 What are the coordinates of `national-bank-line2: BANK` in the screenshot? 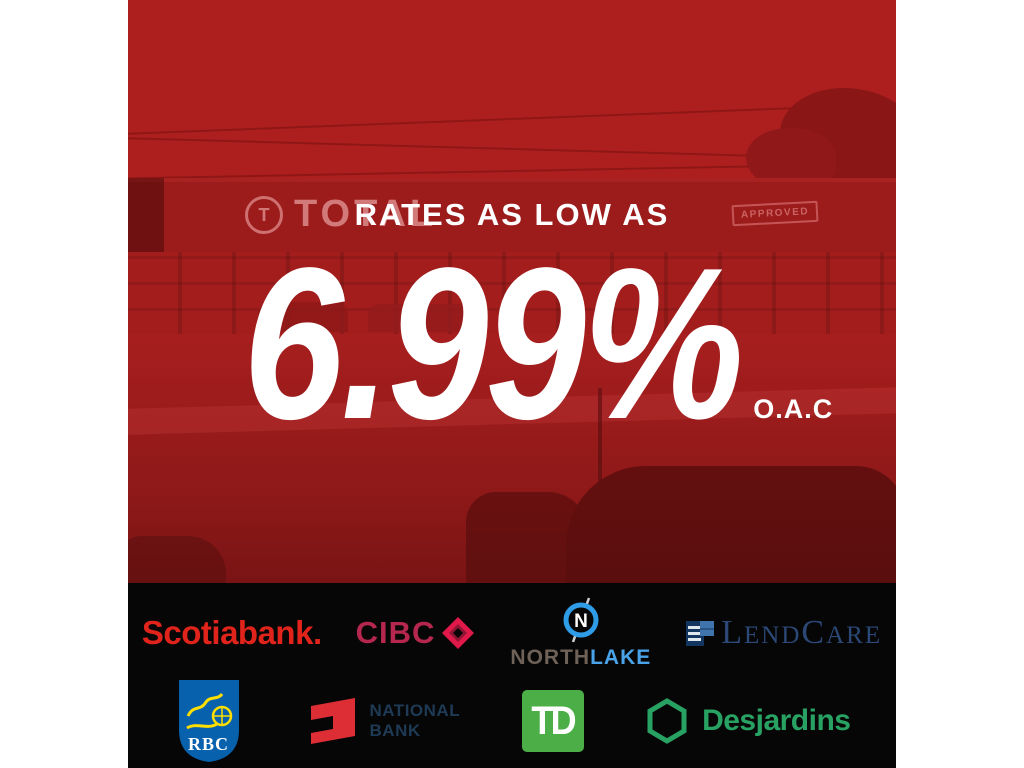 It's located at (395, 730).